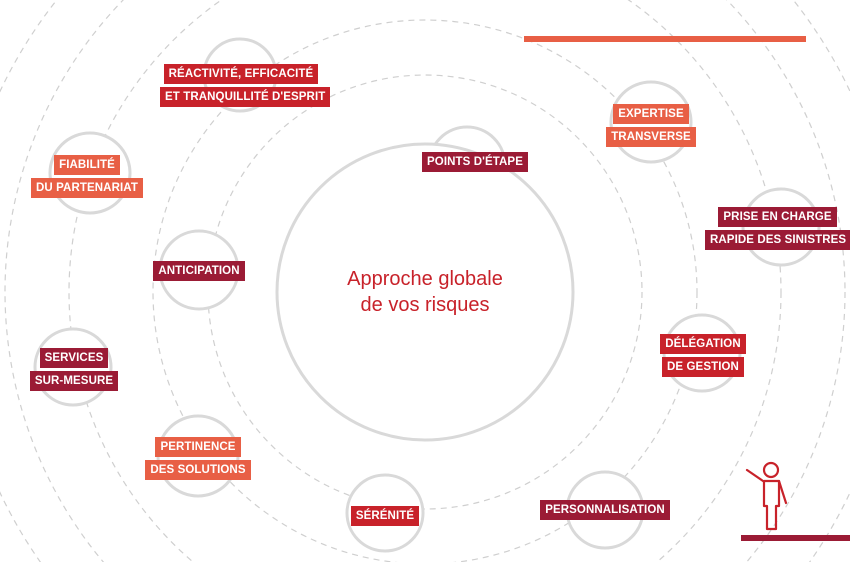 This screenshot has height=562, width=850. What do you see at coordinates (795, 538) in the screenshot?
I see `bottom-accent-bar` at bounding box center [795, 538].